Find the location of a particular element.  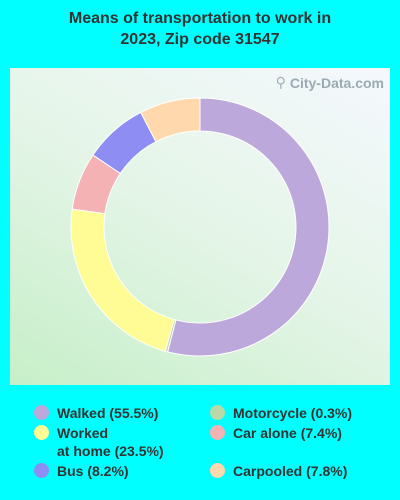

watermark: ⚲ City-Data.com is located at coordinates (330, 82).